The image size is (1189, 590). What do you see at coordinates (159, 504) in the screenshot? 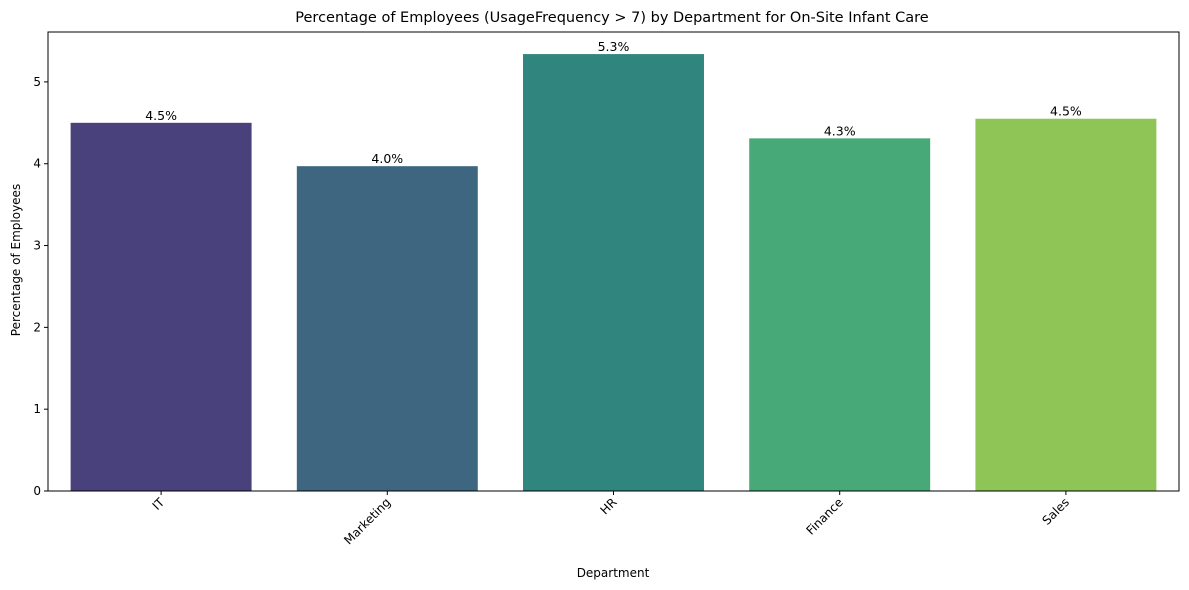
I see `x-tick-label-it: IT` at bounding box center [159, 504].